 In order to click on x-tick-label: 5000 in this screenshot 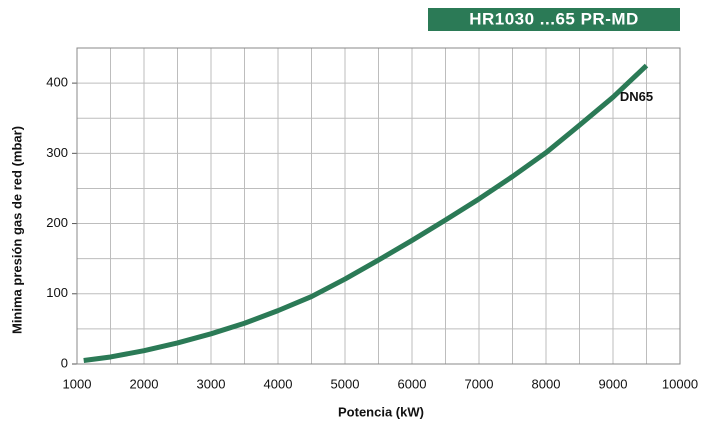, I will do `click(345, 383)`.